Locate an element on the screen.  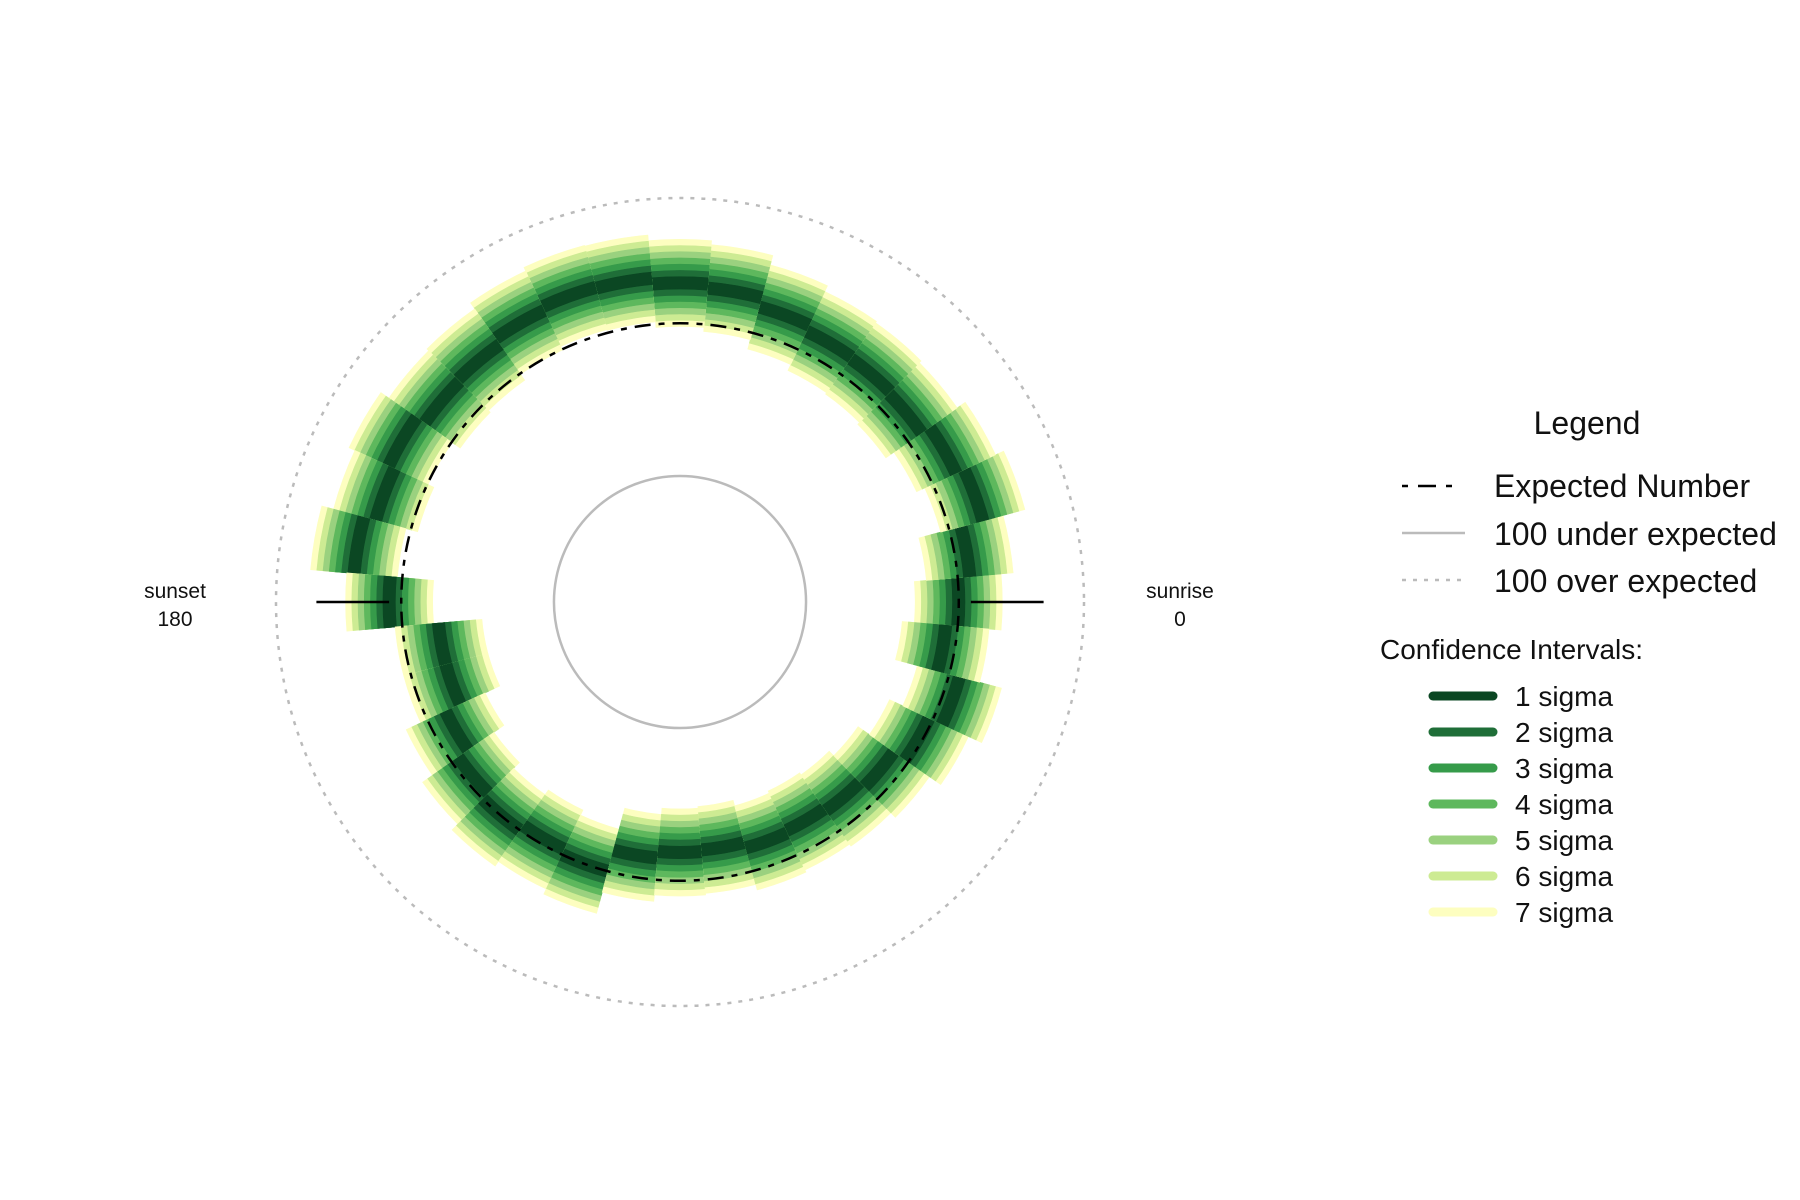
legend-under-label: 100 under expected is located at coordinates (1635, 534).